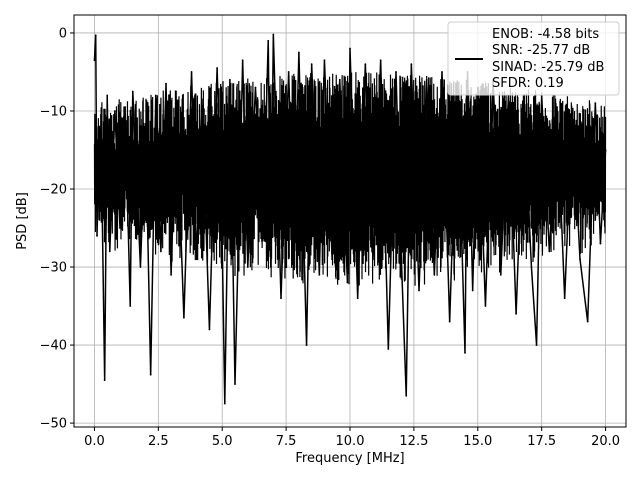 Image resolution: width=640 pixels, height=484 pixels. Describe the element at coordinates (541, 50) in the screenshot. I see `legend-snr: SNR: -25.77 dB` at that location.